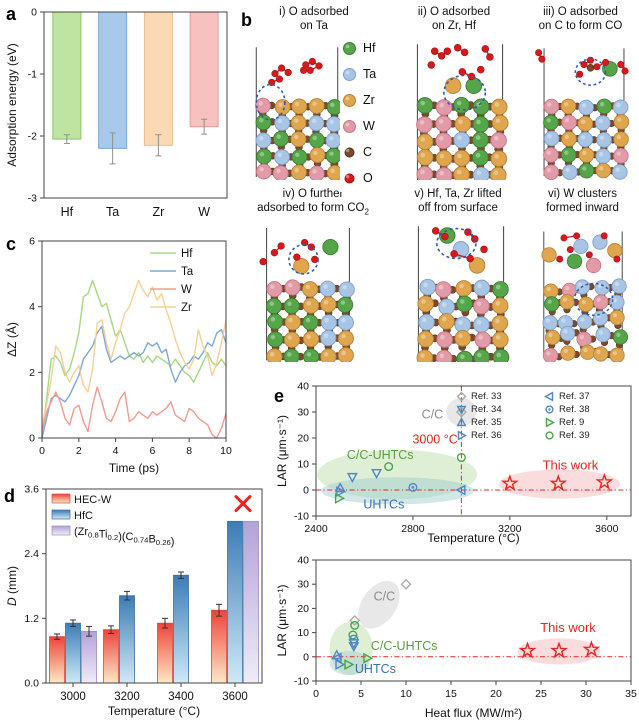 The width and height of the screenshot is (639, 721). Describe the element at coordinates (368, 152) in the screenshot. I see `element-legend-label: C` at that location.